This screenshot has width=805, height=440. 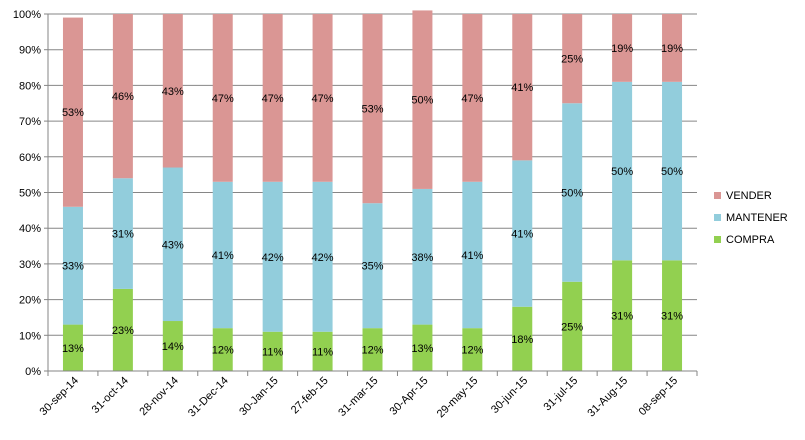 I want to click on data-label-mantener: 35%, so click(x=372, y=267).